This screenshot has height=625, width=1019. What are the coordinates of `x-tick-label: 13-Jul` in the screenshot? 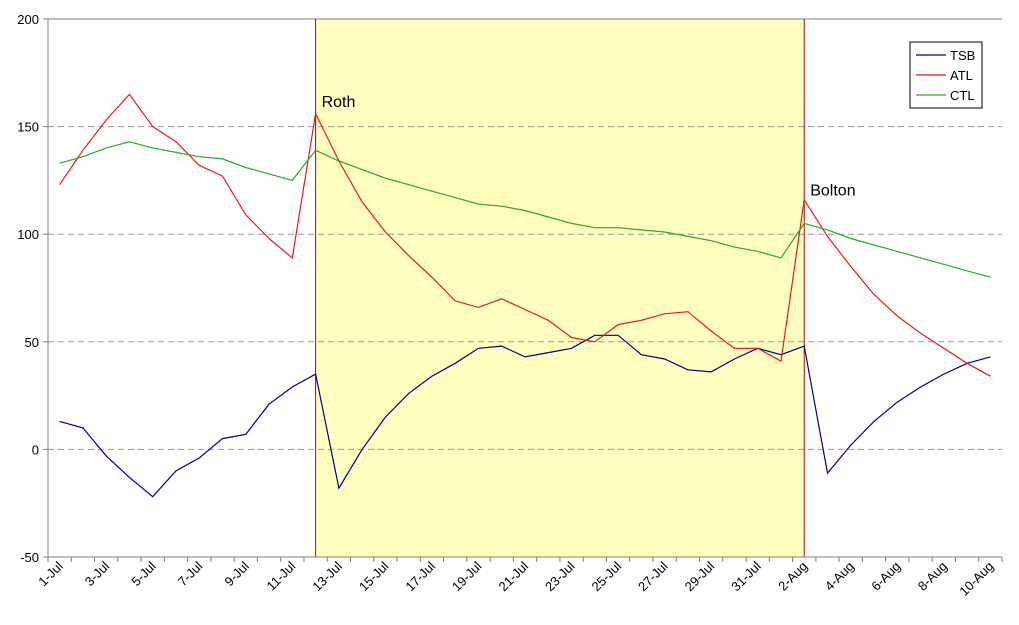 It's located at (327, 576).